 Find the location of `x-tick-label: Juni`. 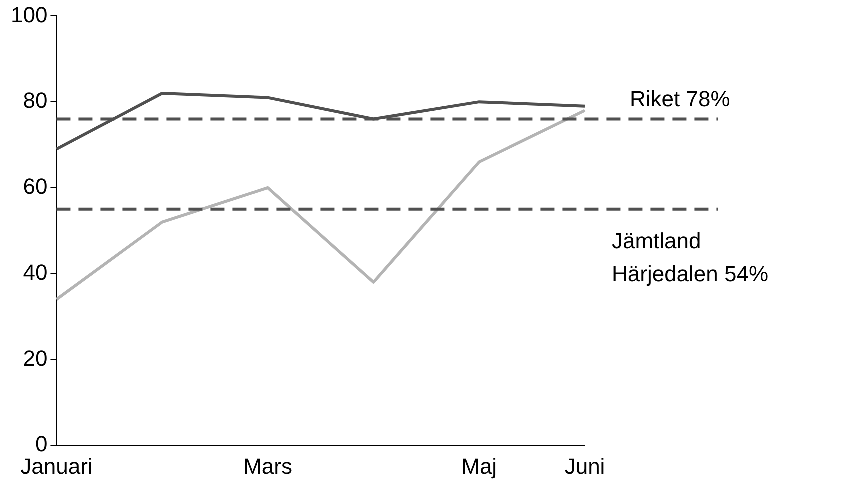

x-tick-label: Juni is located at coordinates (585, 466).